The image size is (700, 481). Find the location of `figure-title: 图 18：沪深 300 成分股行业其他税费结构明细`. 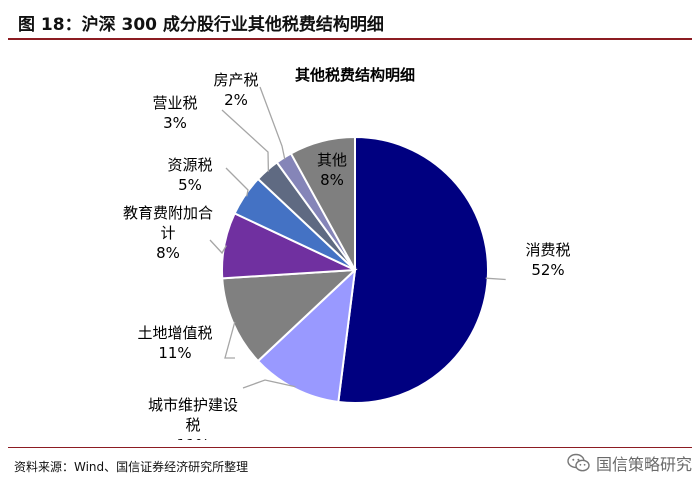

figure-title: 图 18：沪深 300 成分股行业其他税费结构明细 is located at coordinates (201, 25).